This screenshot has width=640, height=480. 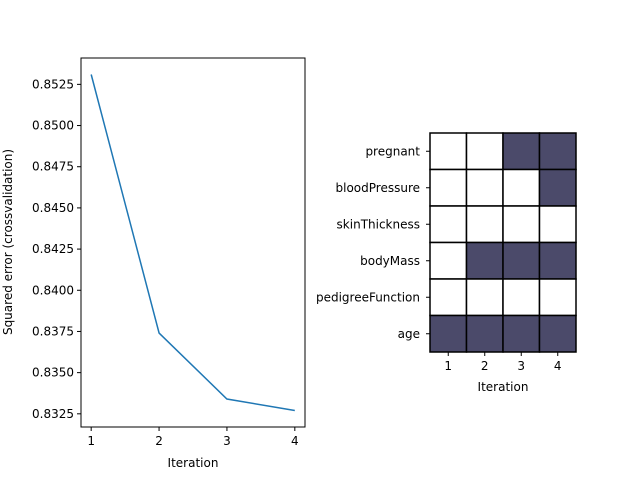 I want to click on line-x-axis-label: Iteration, so click(x=193, y=463).